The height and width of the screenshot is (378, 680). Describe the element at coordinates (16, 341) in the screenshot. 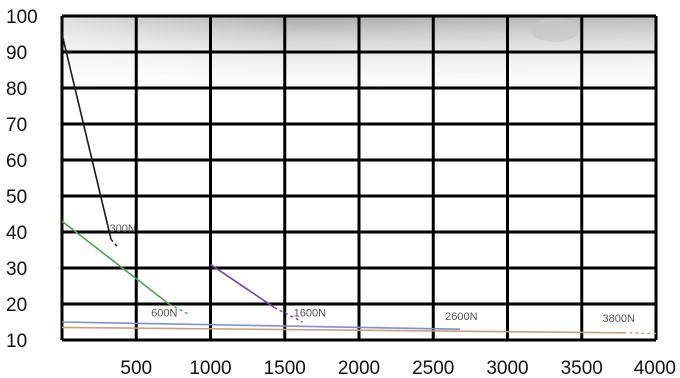

I see `y-tick-label: 10` at that location.